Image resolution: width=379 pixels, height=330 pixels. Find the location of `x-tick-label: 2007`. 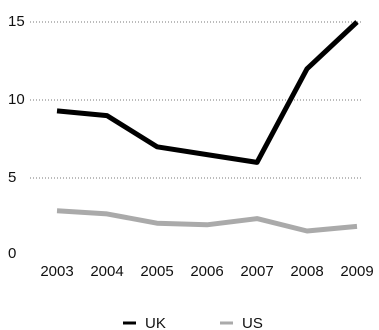

x-tick-label: 2007 is located at coordinates (256, 271).